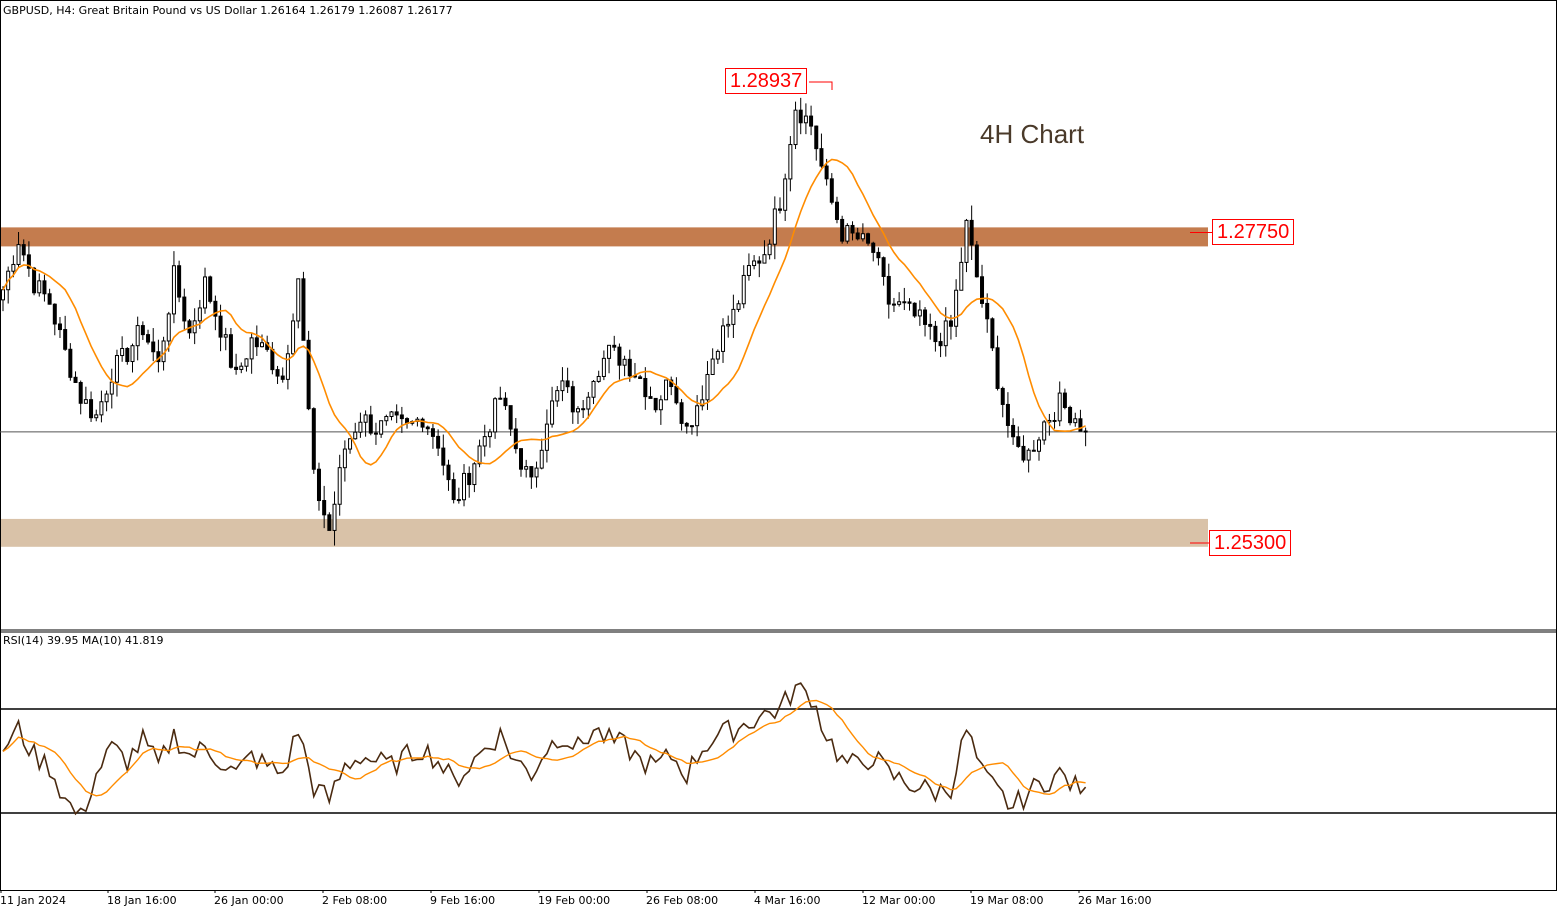  What do you see at coordinates (33, 900) in the screenshot?
I see `x-tick-label: 11 Jan 2024` at bounding box center [33, 900].